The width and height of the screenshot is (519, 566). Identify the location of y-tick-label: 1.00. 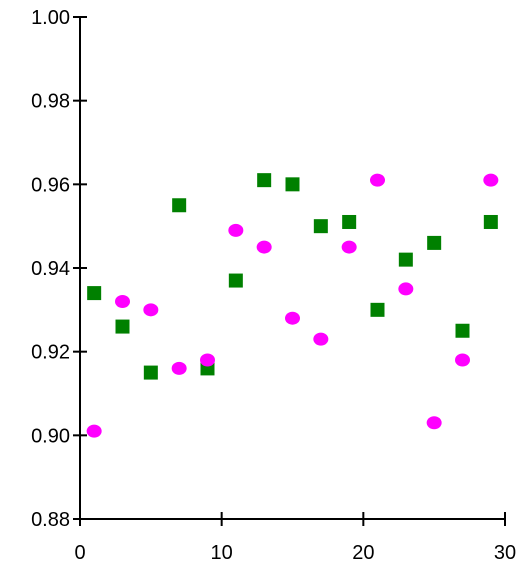
(50, 18).